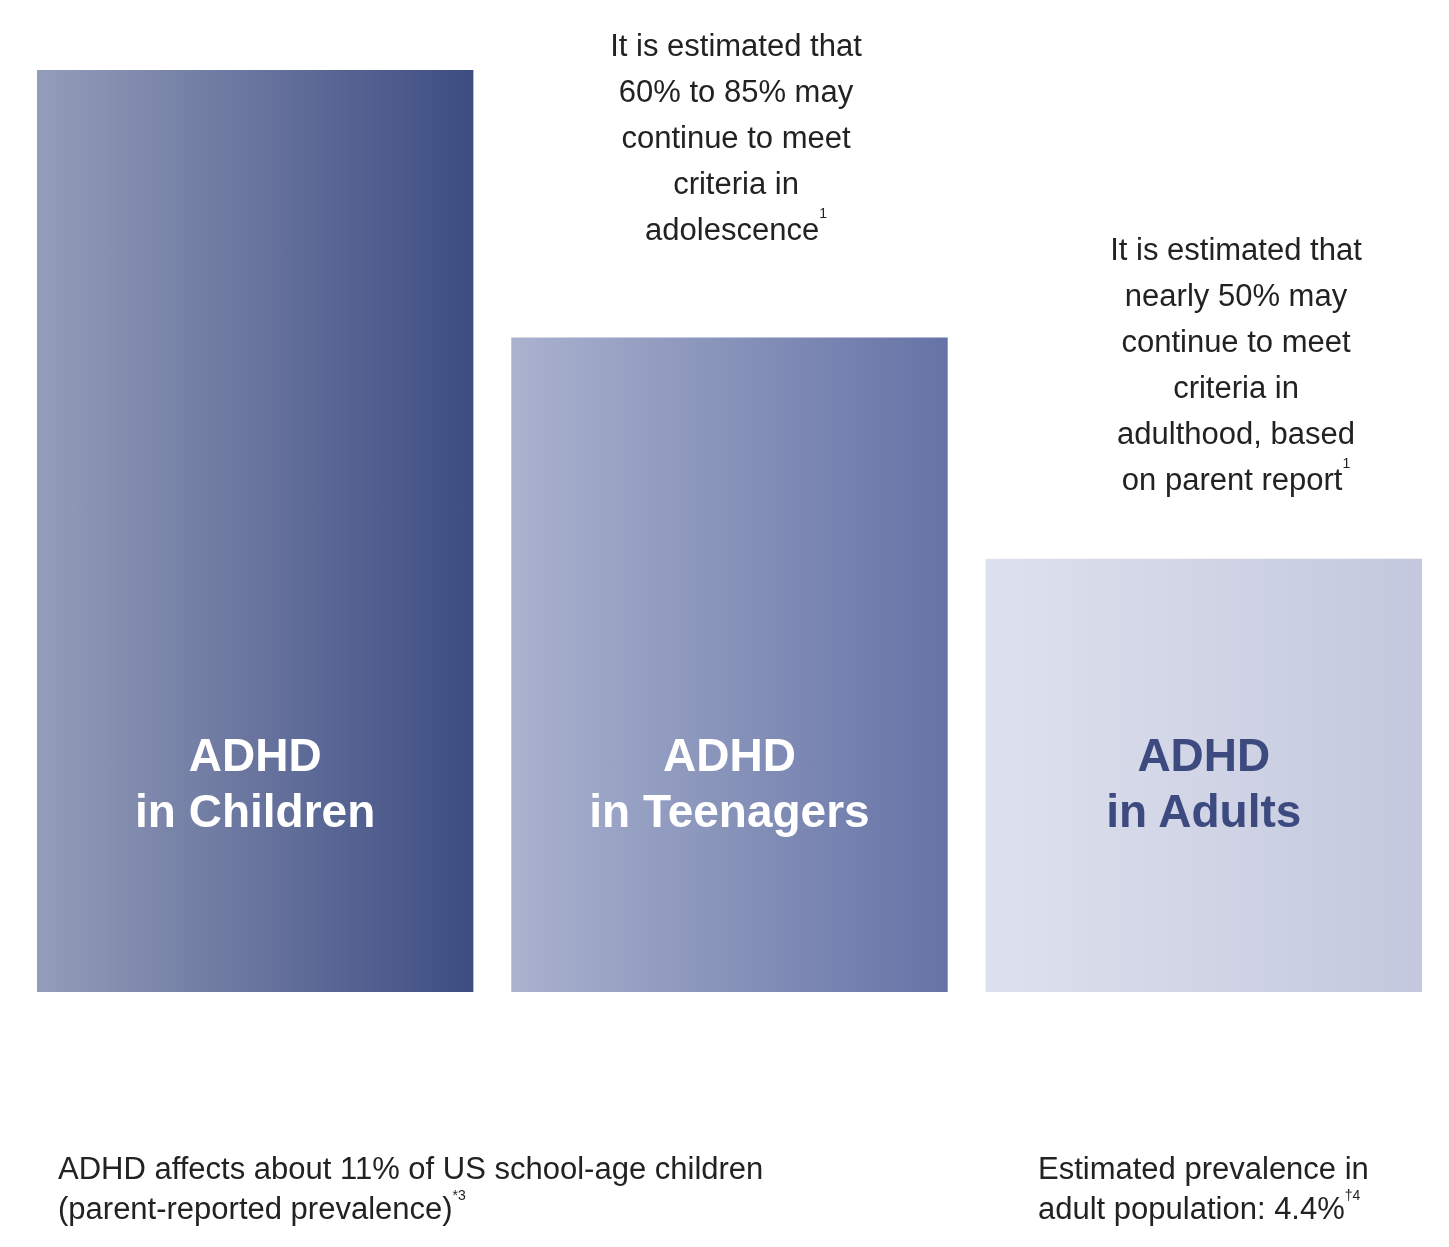 The height and width of the screenshot is (1247, 1449). Describe the element at coordinates (255, 783) in the screenshot. I see `x-tick-label: ADHD in Children` at that location.